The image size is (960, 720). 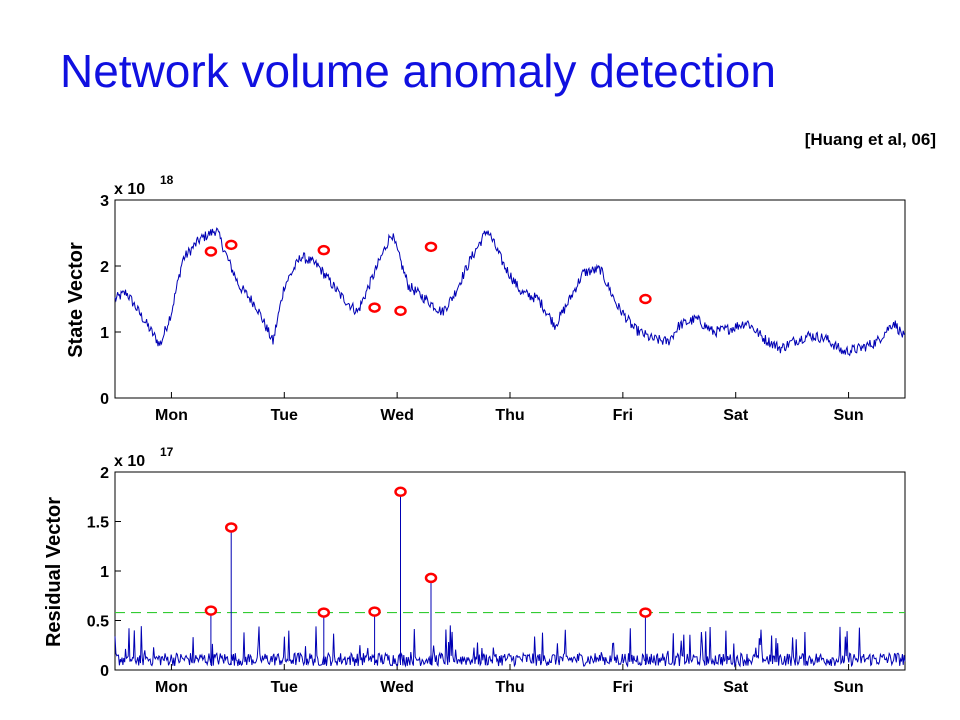 What do you see at coordinates (167, 452) in the screenshot?
I see `residual-exponent-power: 17` at bounding box center [167, 452].